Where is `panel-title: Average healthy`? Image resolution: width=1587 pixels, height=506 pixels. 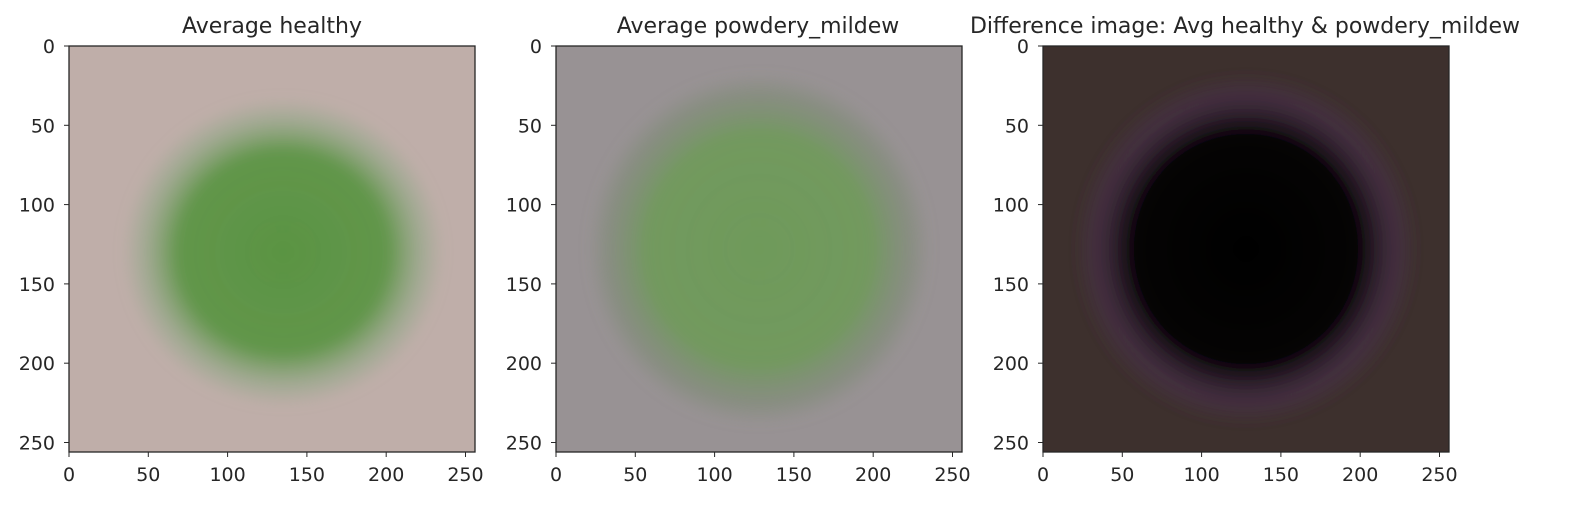
panel-title: Average healthy is located at coordinates (272, 26).